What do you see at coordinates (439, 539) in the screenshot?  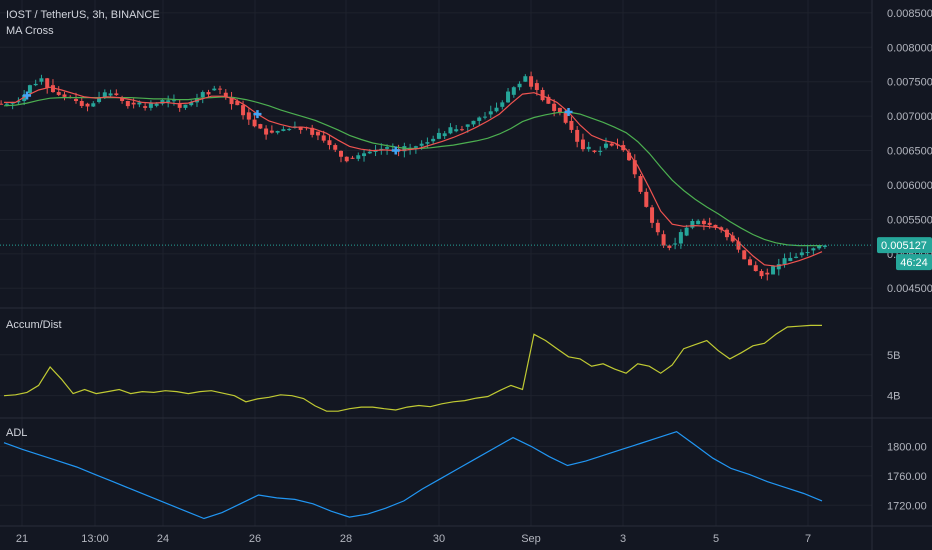 I see `time-tick-label: 30` at bounding box center [439, 539].